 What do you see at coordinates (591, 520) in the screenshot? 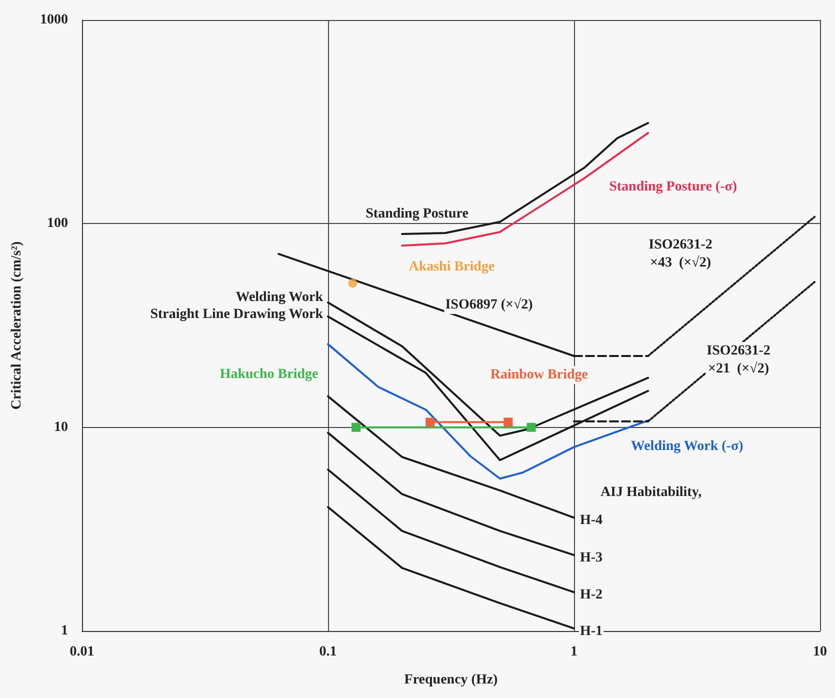
I see `series-label: H-4` at bounding box center [591, 520].